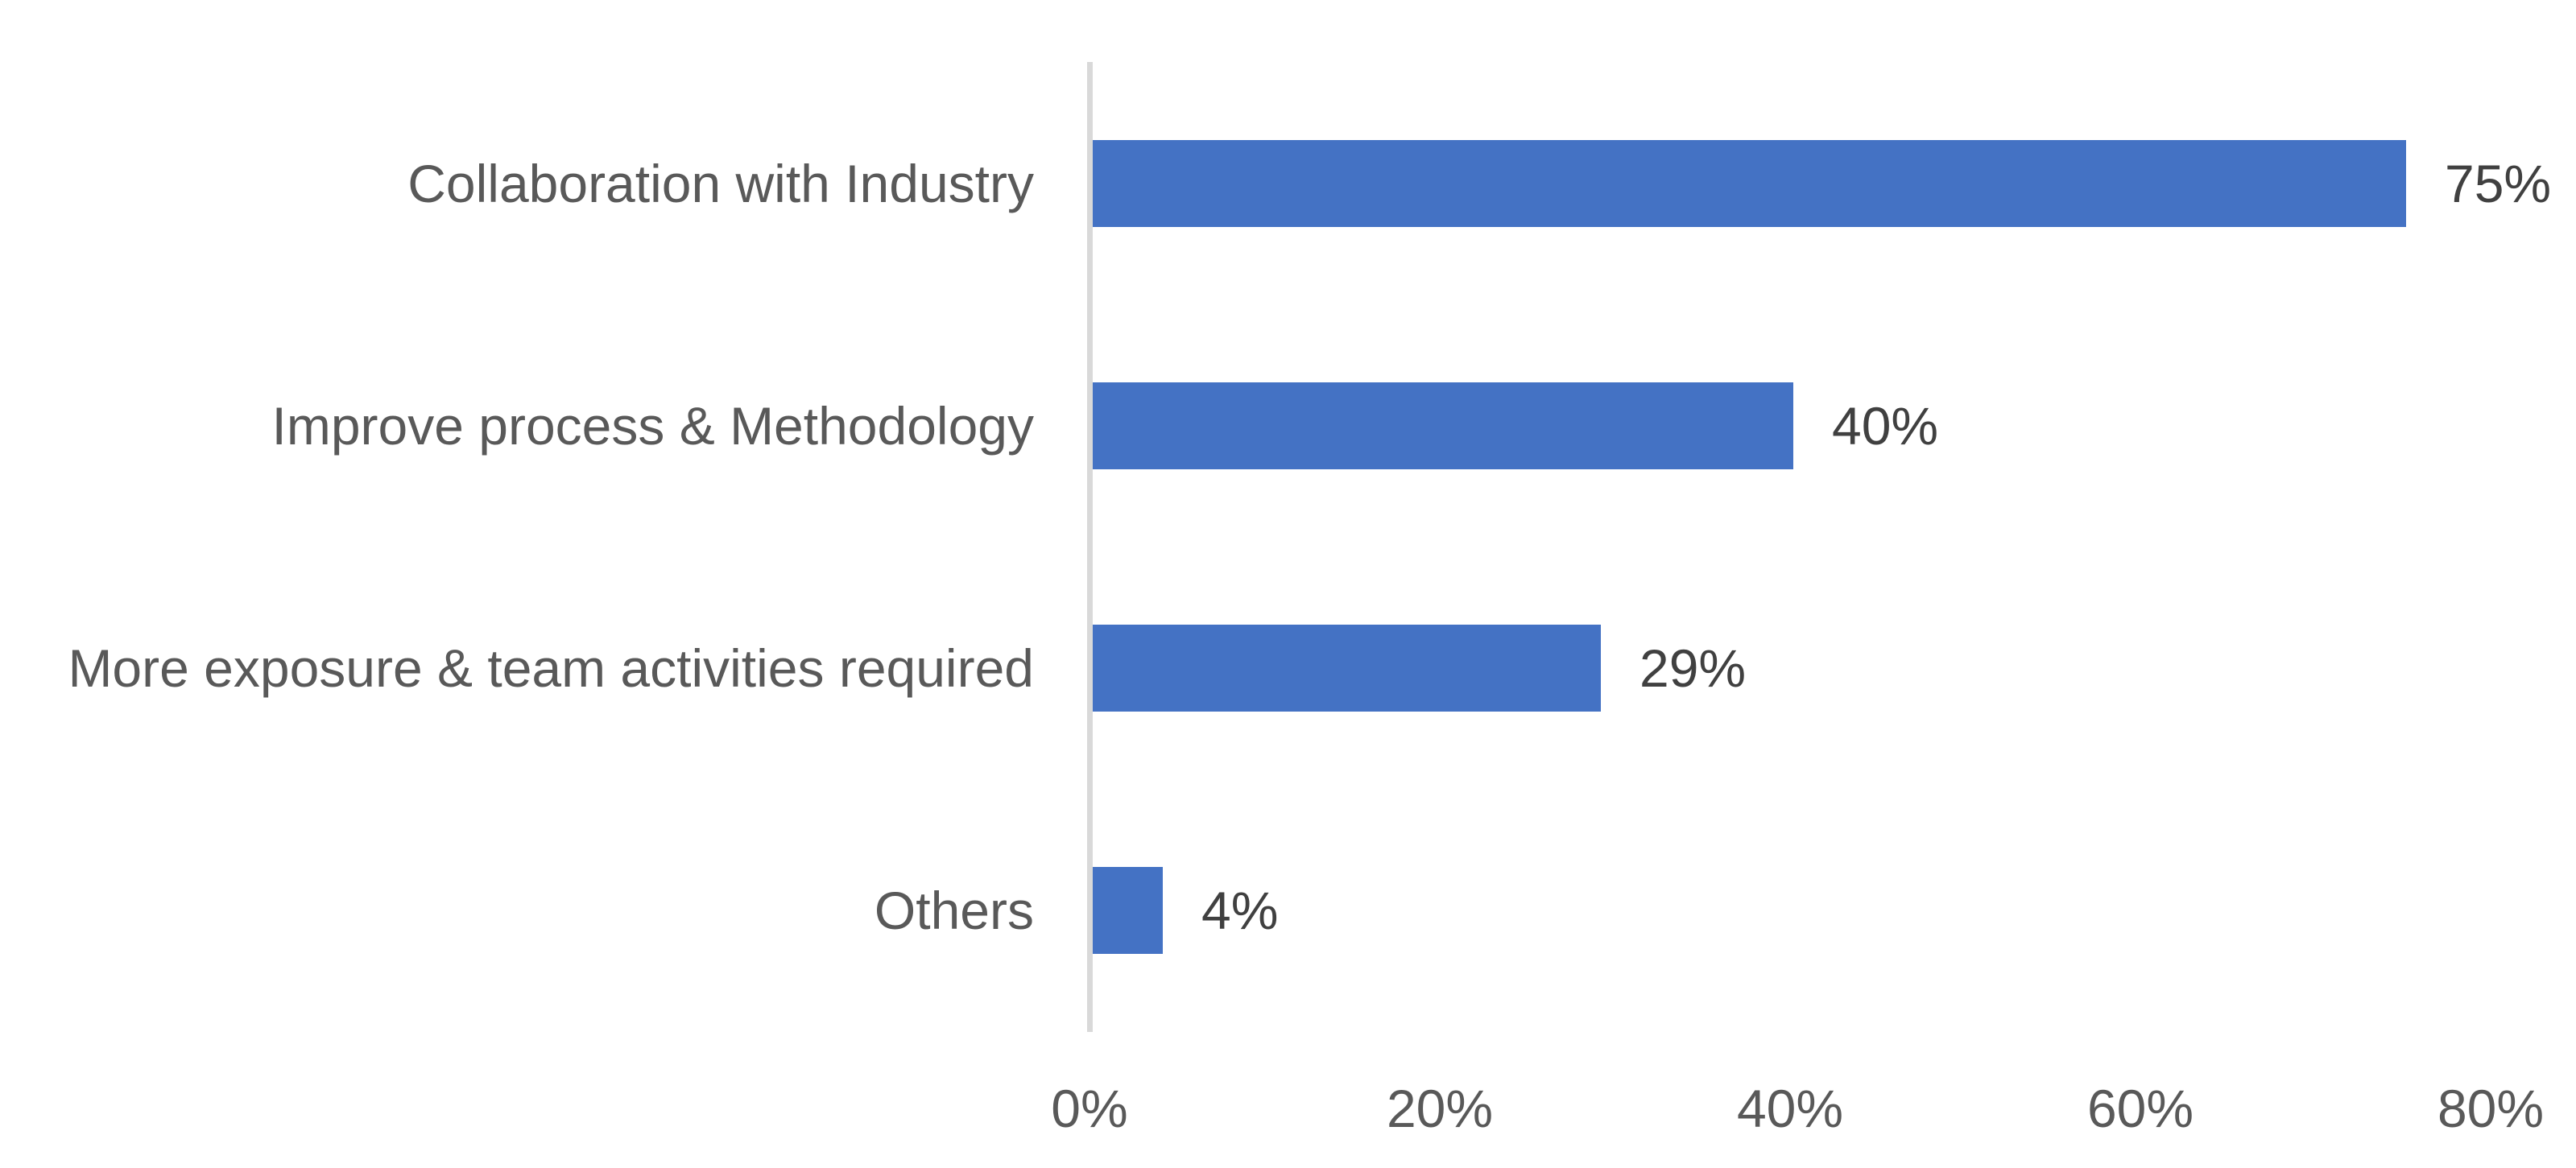 The height and width of the screenshot is (1168, 2576). I want to click on category-label: Improve process & Methodology, so click(652, 426).